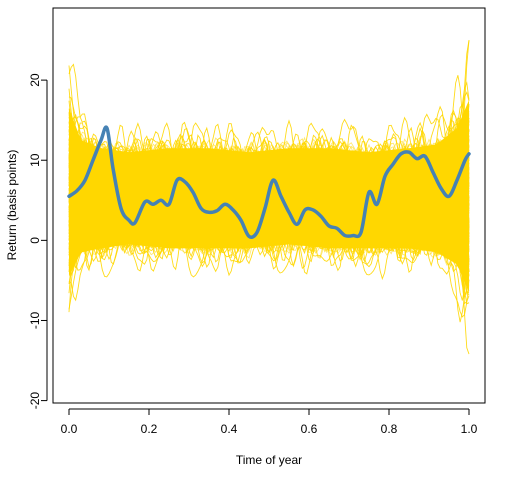 This screenshot has width=512, height=480. I want to click on x-axis: 0.0 0.2 0.4 0.6 0.8 1.0, so click(269, 422).